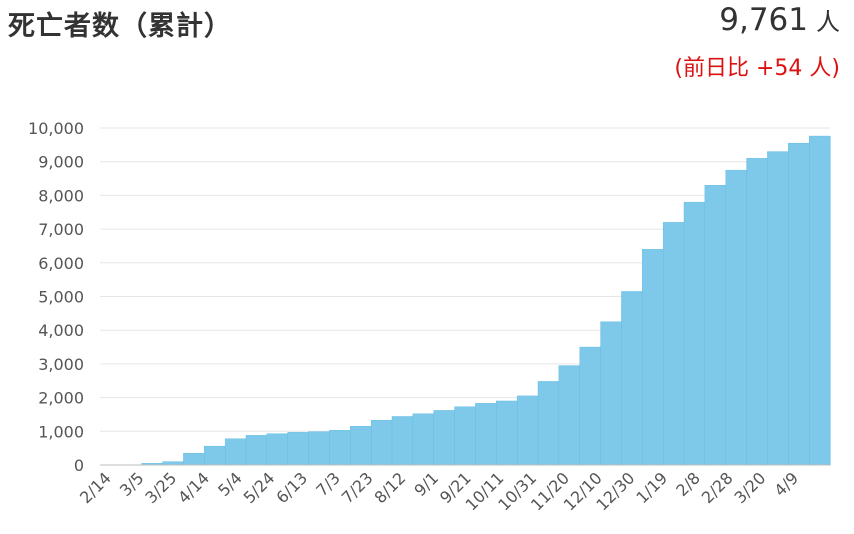 This screenshot has height=534, width=854. Describe the element at coordinates (763, 20) in the screenshot. I see `total-value: 9,761` at that location.